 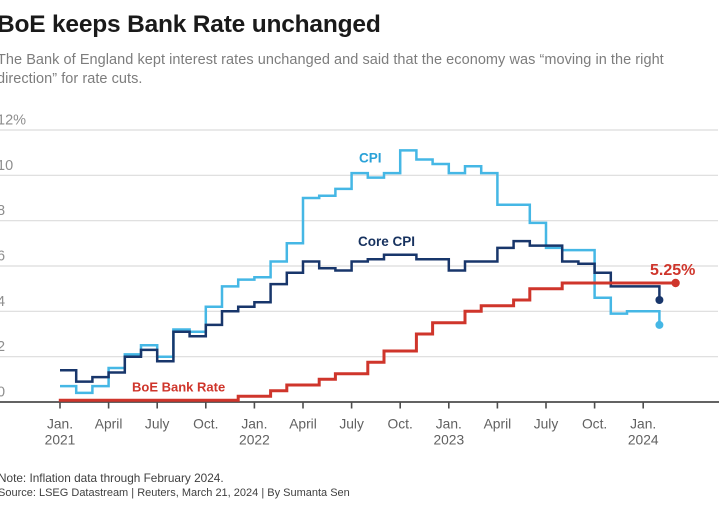 I want to click on svg-text: 5.25%, so click(x=672, y=270).